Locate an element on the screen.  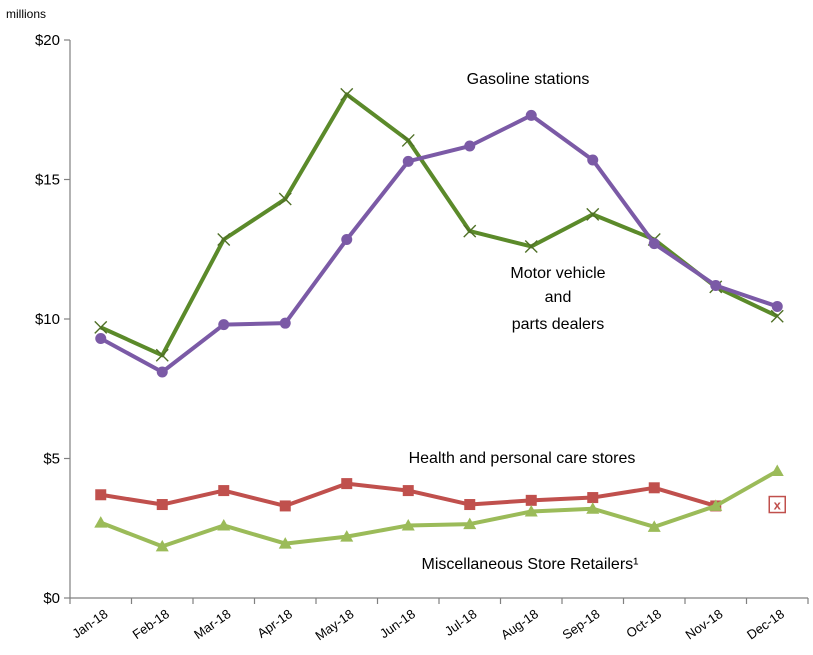
series-line-misc is located at coordinates (439, 509).